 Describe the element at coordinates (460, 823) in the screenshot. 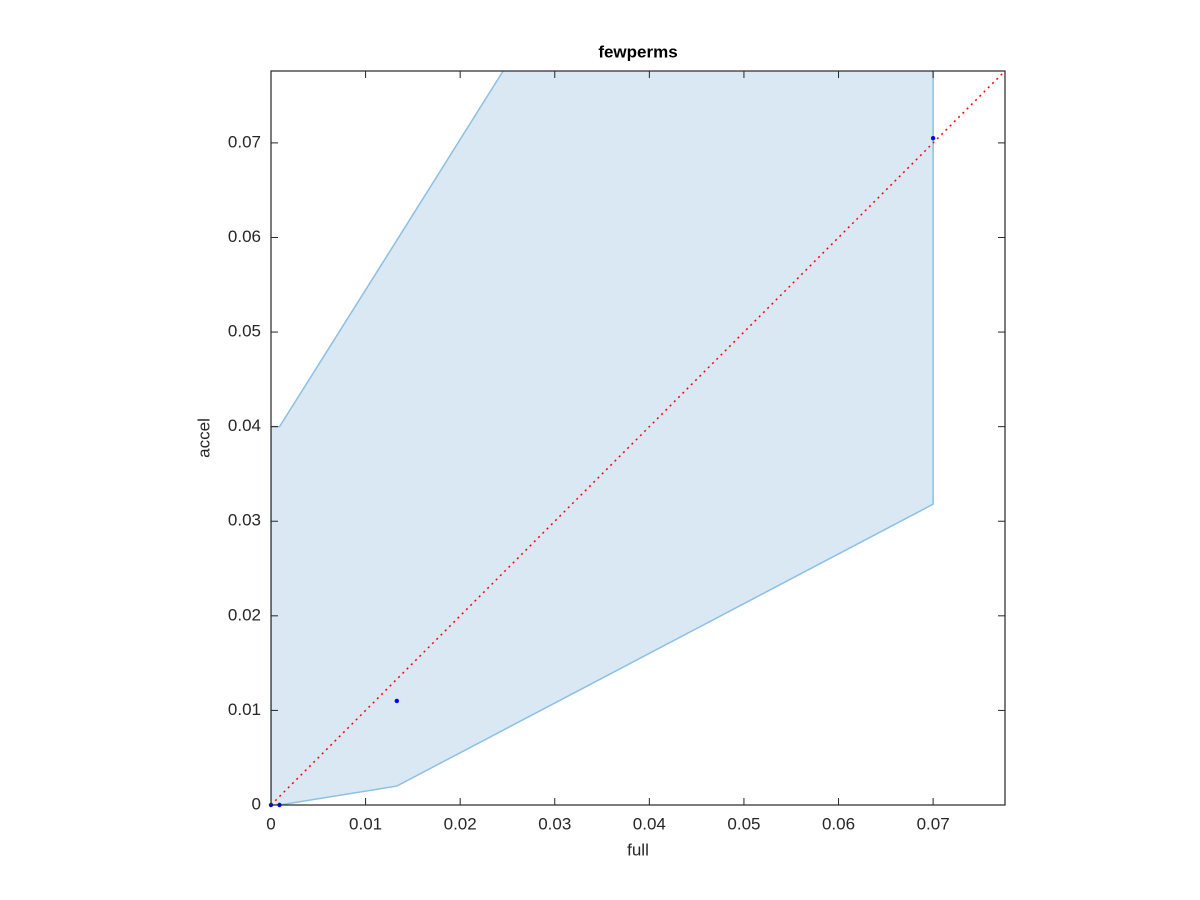

I see `x-tick-label: 0.02` at that location.